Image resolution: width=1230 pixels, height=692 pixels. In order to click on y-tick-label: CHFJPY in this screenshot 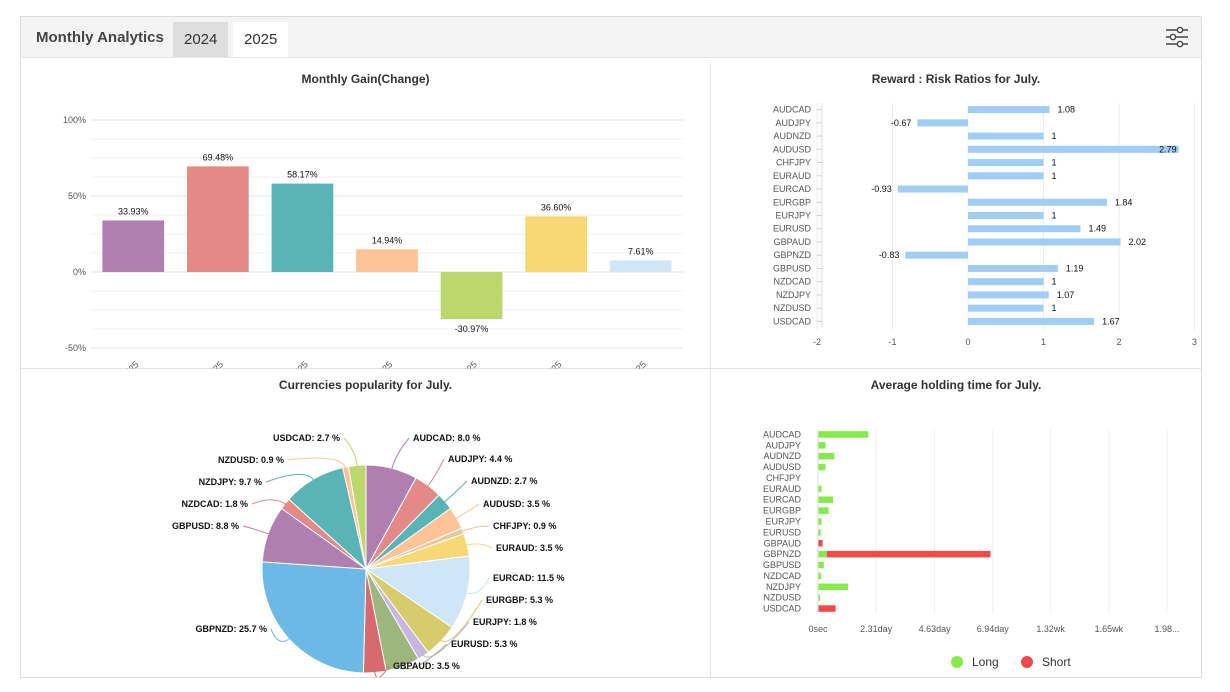, I will do `click(793, 163)`.